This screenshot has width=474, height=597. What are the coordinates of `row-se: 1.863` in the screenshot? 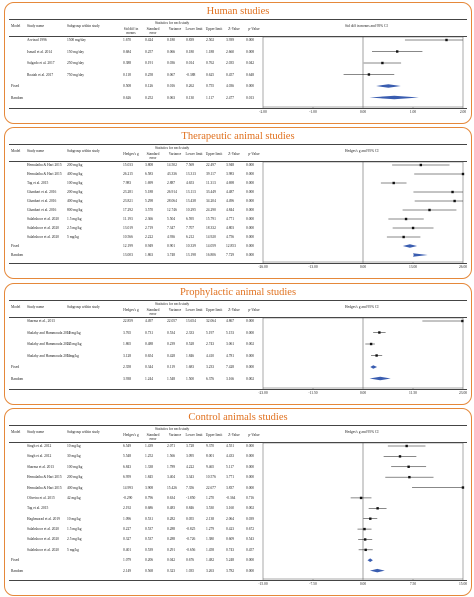 It's located at (149, 255).